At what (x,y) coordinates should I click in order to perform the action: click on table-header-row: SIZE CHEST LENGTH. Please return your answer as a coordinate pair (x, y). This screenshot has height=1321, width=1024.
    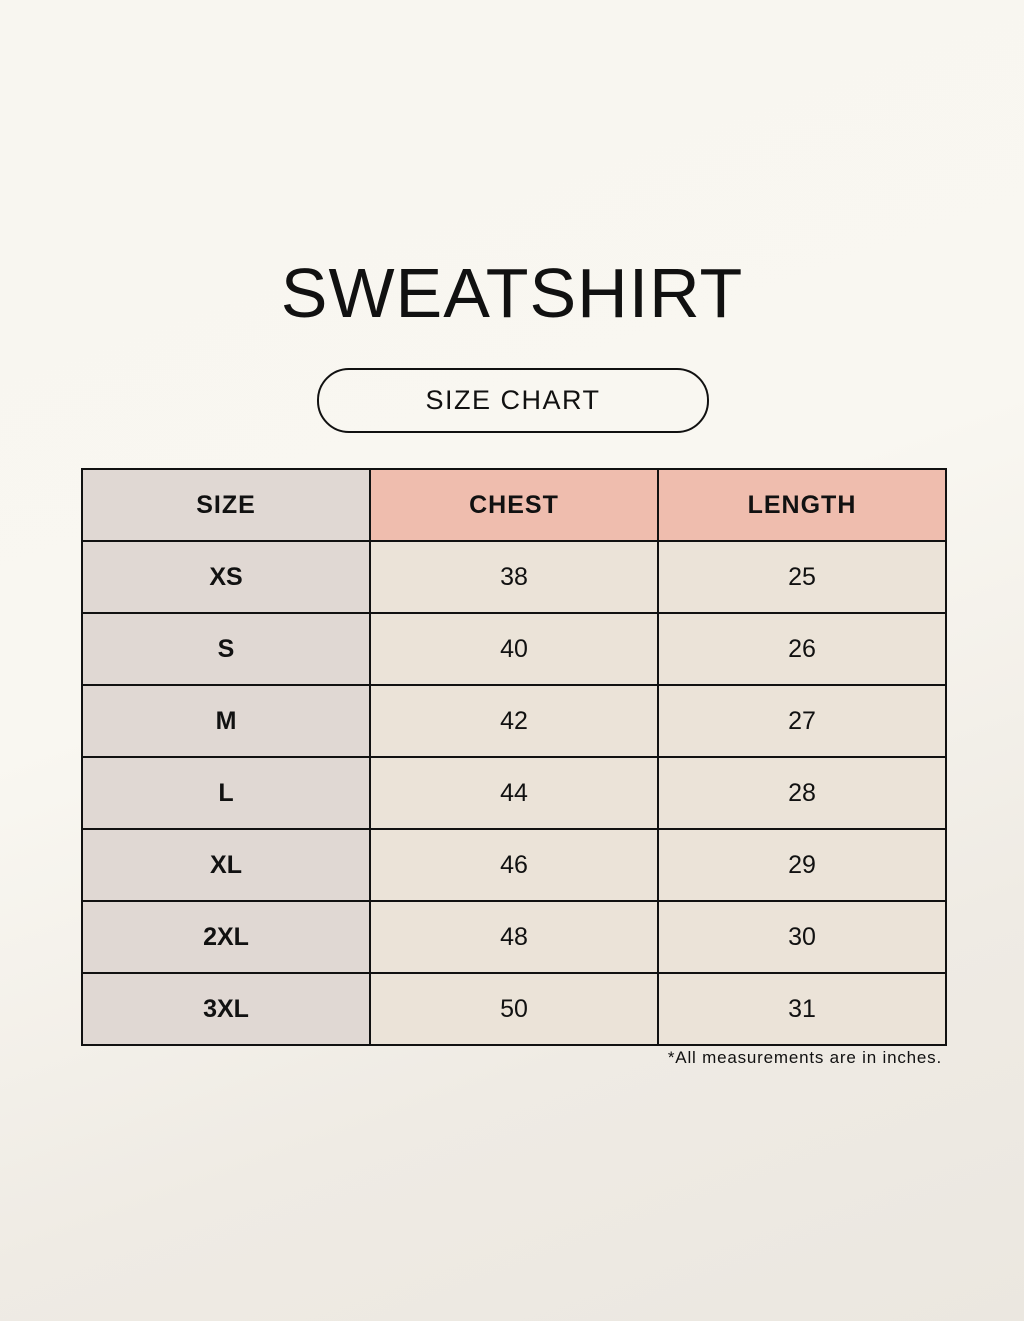
    Looking at the image, I should click on (514, 505).